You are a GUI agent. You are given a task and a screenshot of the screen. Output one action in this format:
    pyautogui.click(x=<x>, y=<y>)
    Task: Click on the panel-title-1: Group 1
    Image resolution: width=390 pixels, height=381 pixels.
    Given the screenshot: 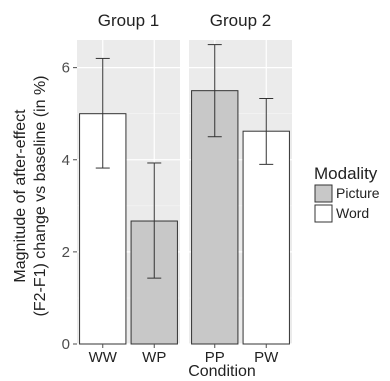 What is the action you would take?
    pyautogui.click(x=128, y=20)
    